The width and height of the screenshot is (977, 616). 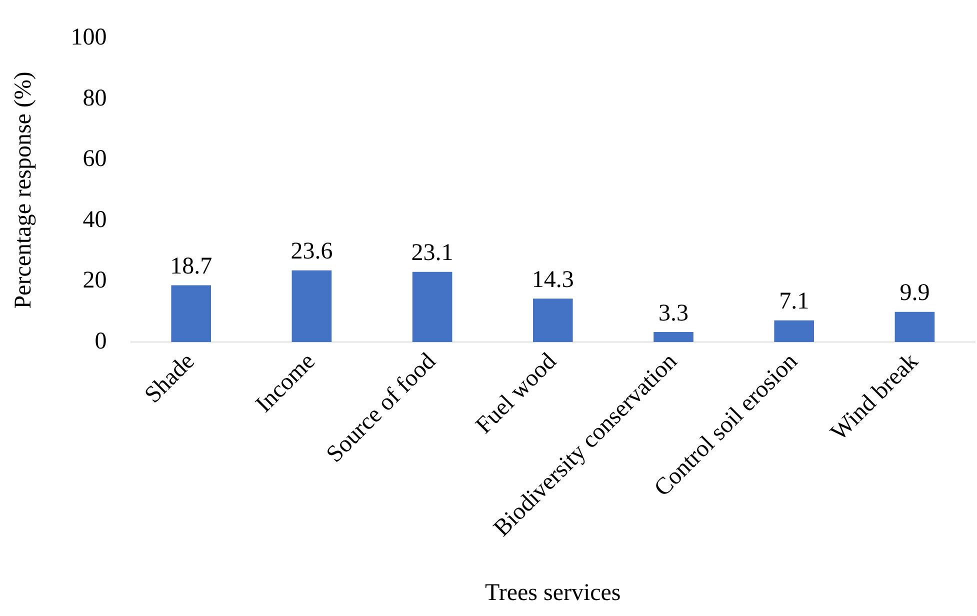 I want to click on y-tick-label: 100, so click(x=88, y=37).